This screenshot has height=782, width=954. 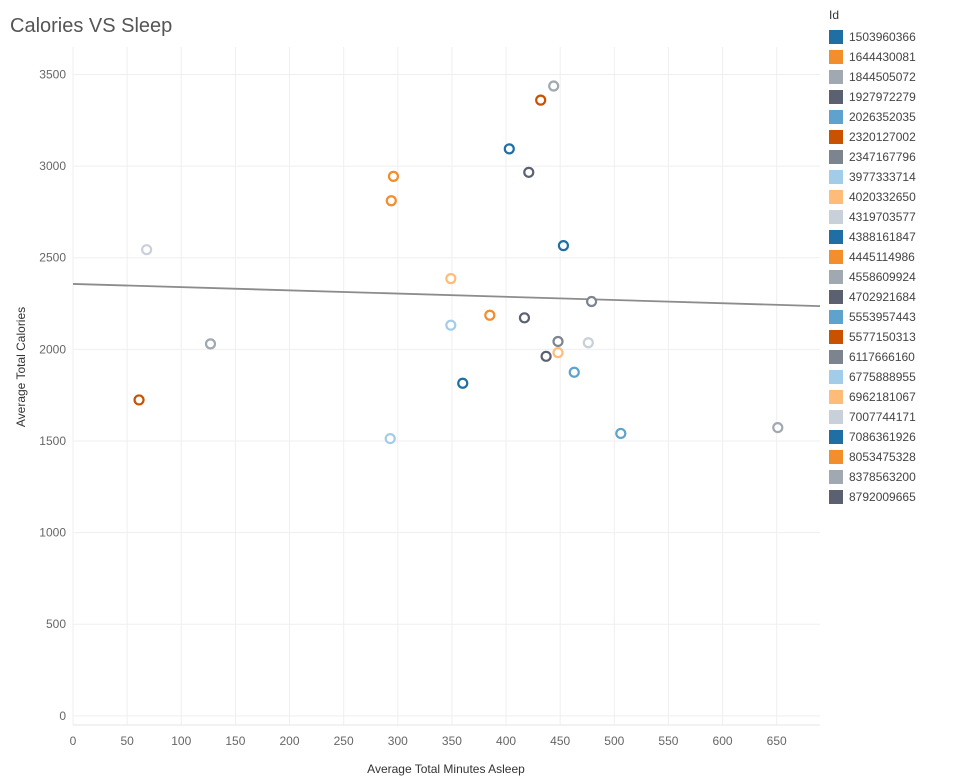 What do you see at coordinates (889, 157) in the screenshot?
I see `legend-item: 2347167796` at bounding box center [889, 157].